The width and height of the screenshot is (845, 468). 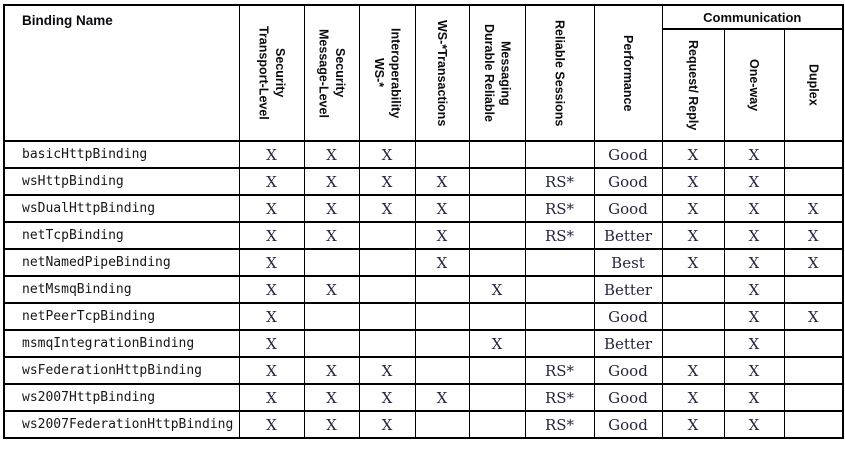 What do you see at coordinates (121, 235) in the screenshot?
I see `binding-name-cell: netTcpBinding` at bounding box center [121, 235].